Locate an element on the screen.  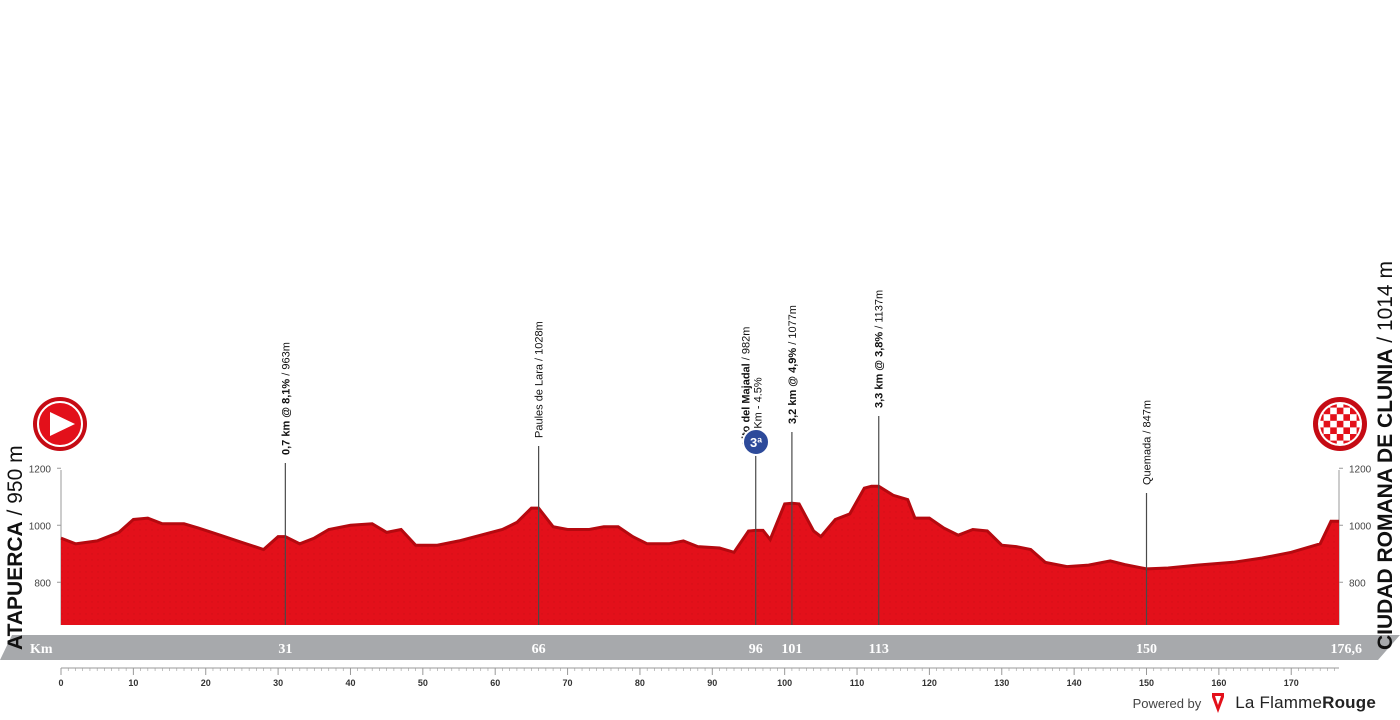
km-band is located at coordinates (700, 647).